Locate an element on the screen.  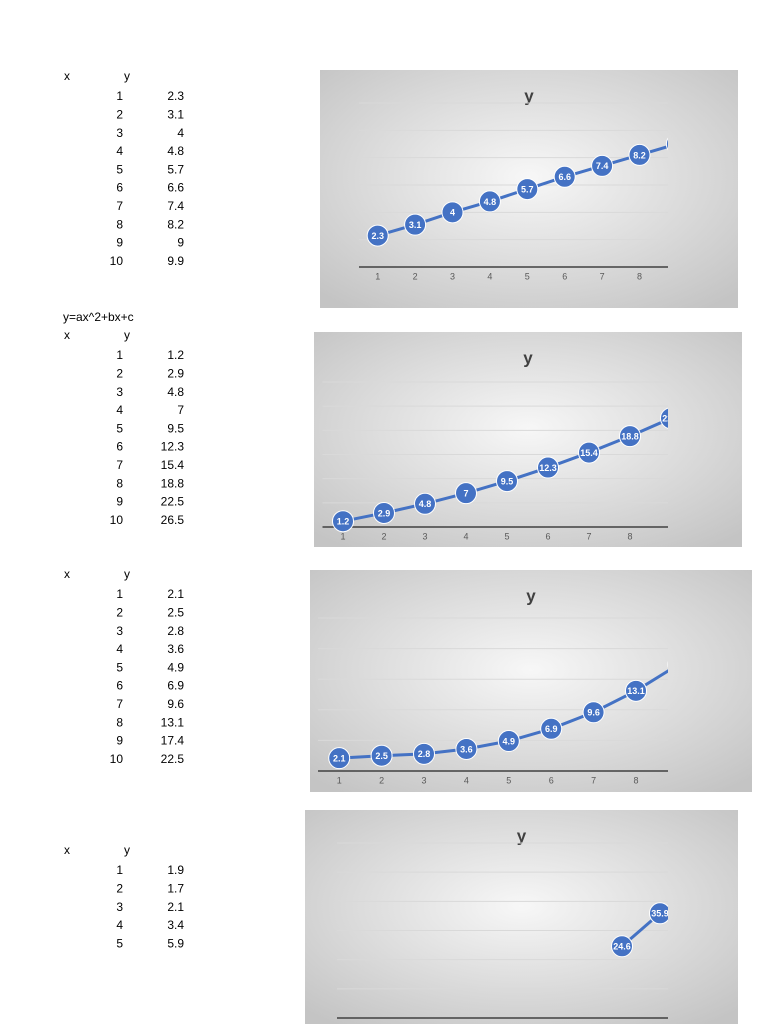
cell-y: 7.4 is located at coordinates (175, 206).